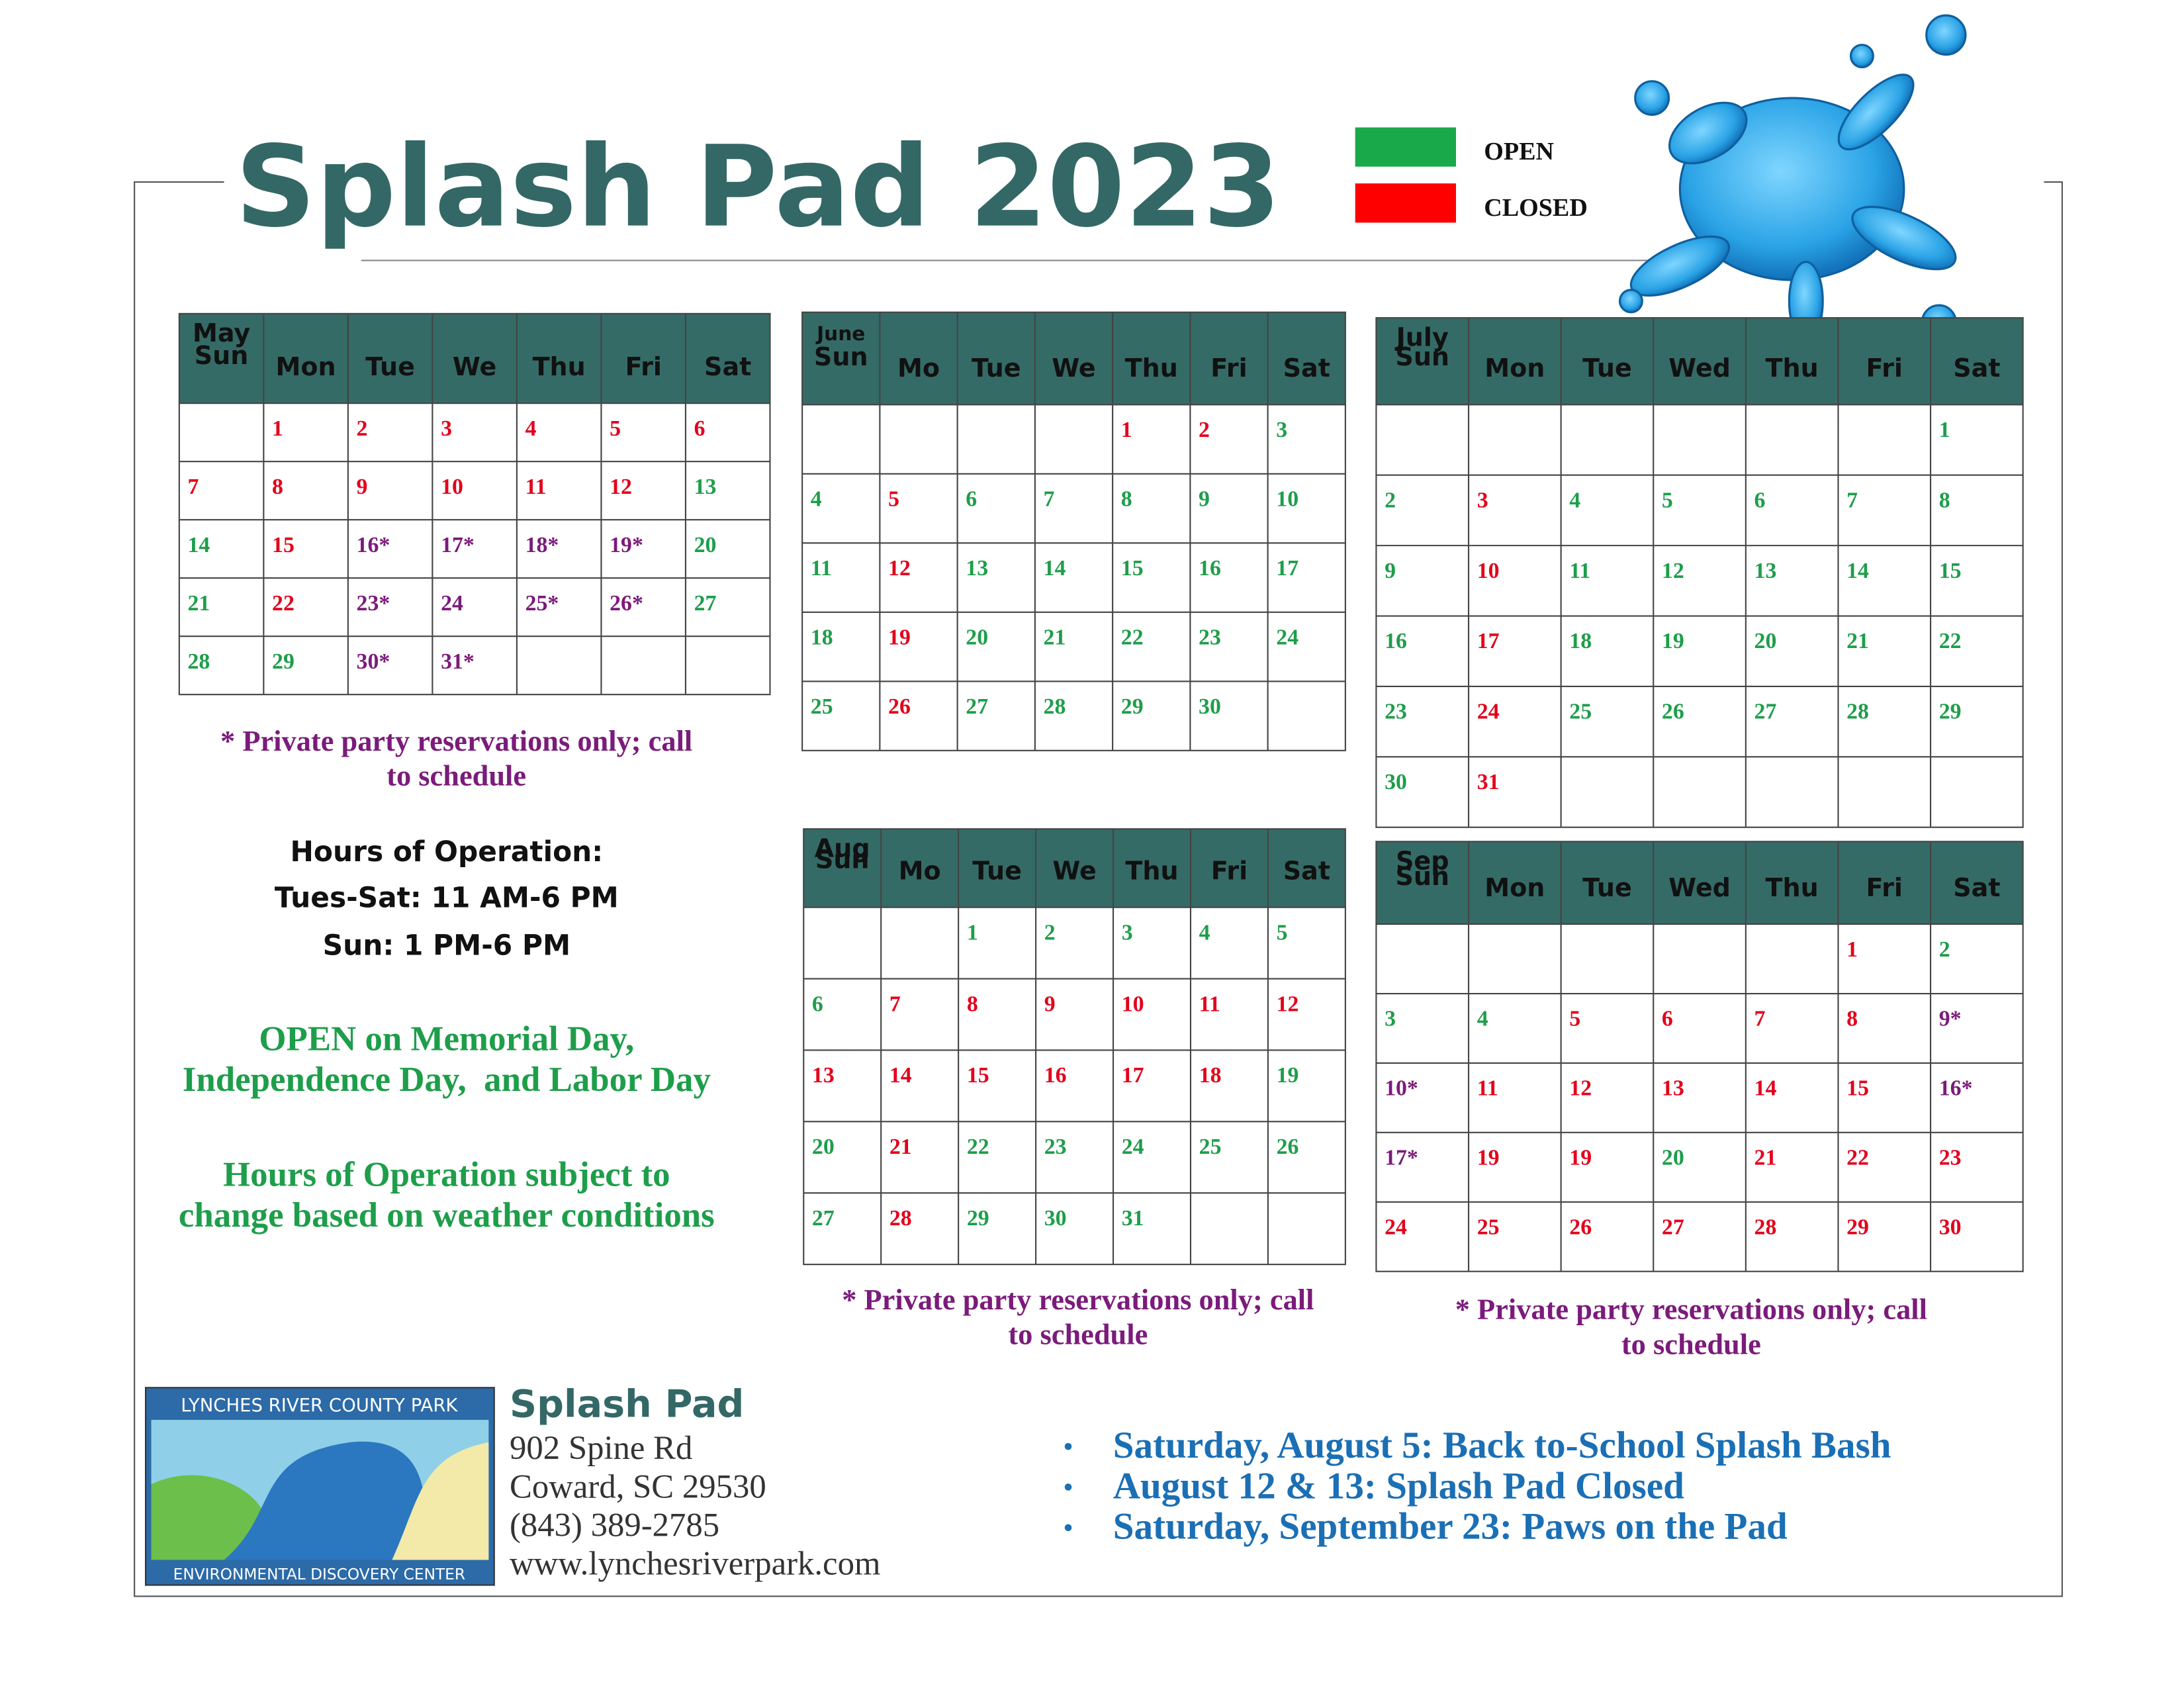  I want to click on splash-graphic, so click(1792, 182).